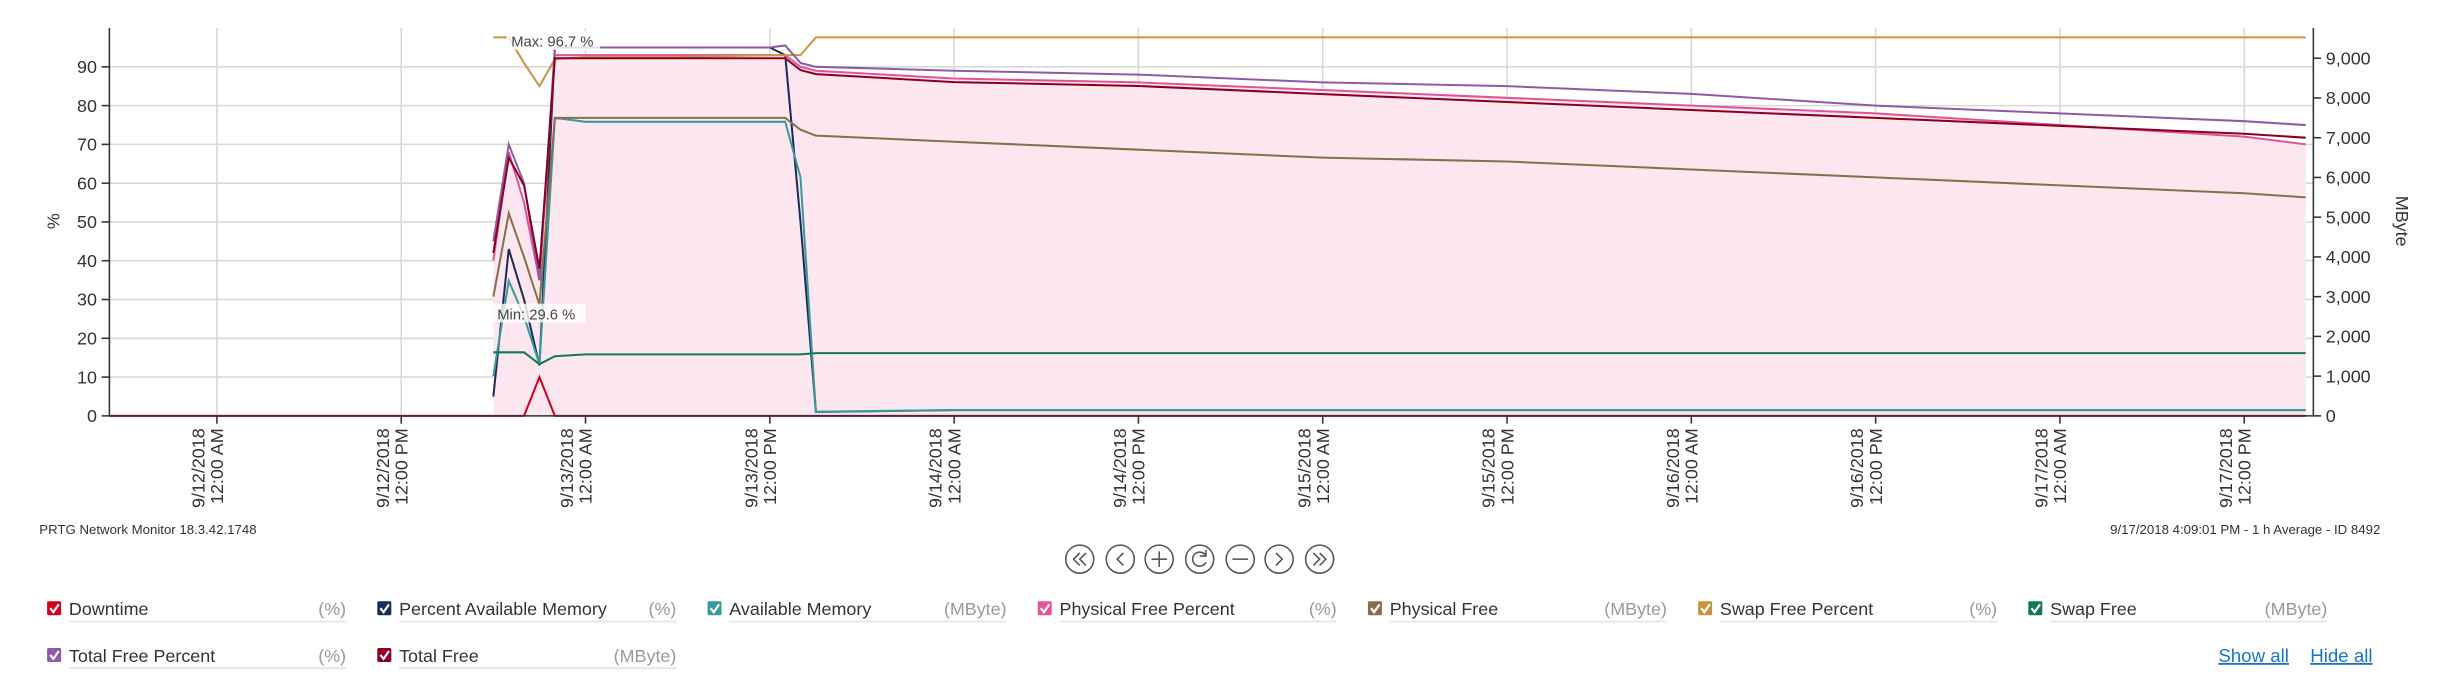 This screenshot has height=690, width=2443. I want to click on y-tick-label: 50, so click(87, 222).